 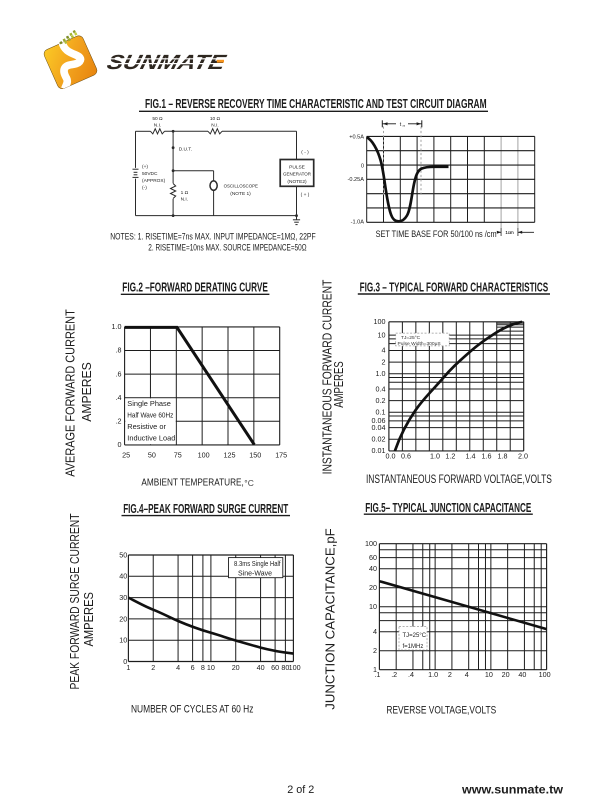 What do you see at coordinates (454, 287) in the screenshot?
I see `svg-text:FIG.3 – TYPICAL FORWARD CHARAC: FIG.3 – TYPICAL FORWARD CHARACTERISTICS` at bounding box center [454, 287].